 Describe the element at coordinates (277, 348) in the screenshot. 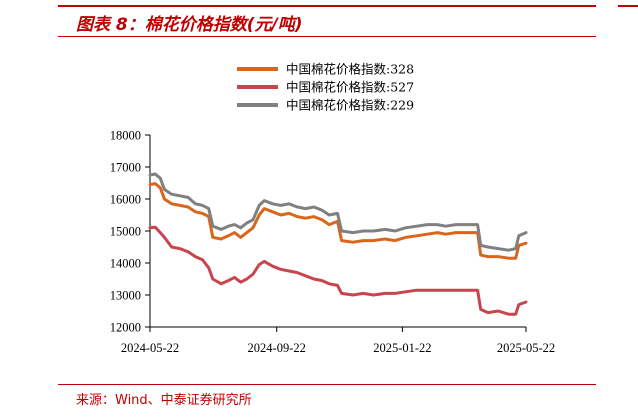

I see `x-tick-label: 2024-09-22` at that location.